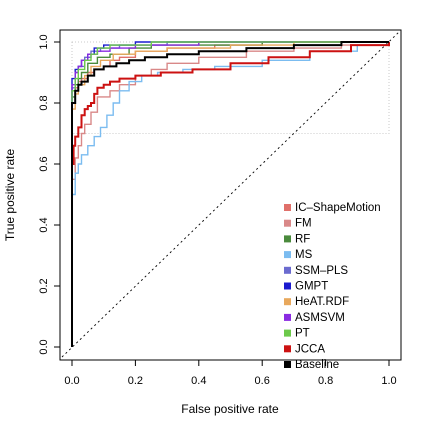 Image resolution: width=432 pixels, height=432 pixels. What do you see at coordinates (287, 317) in the screenshot?
I see `legend-swatch-asmsvm` at bounding box center [287, 317].